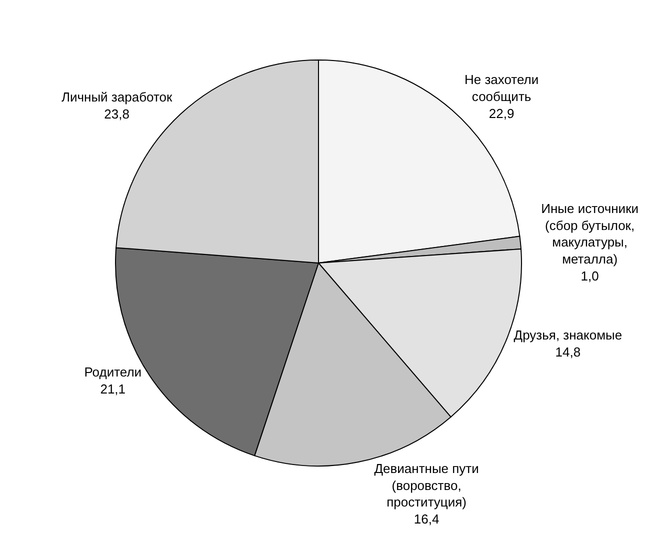  What do you see at coordinates (589, 276) in the screenshot?
I see `data-label: 1,0` at bounding box center [589, 276].